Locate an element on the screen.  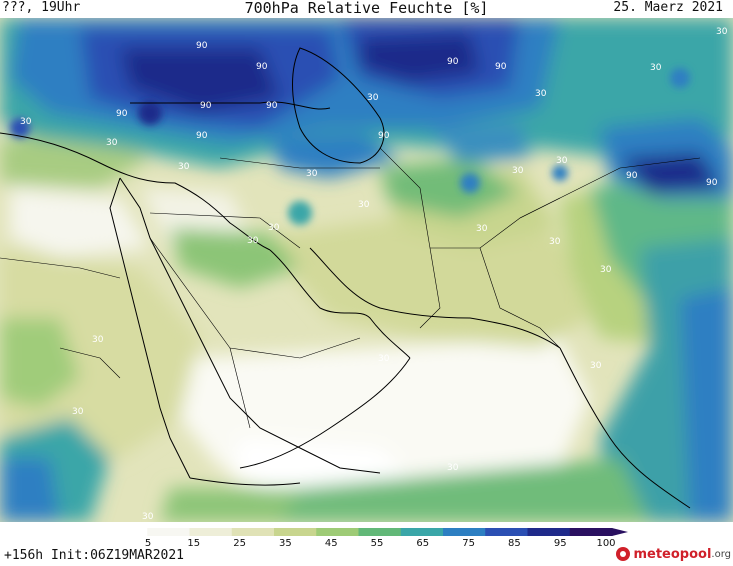
colorbar-tick-label: 45 is located at coordinates (331, 543).